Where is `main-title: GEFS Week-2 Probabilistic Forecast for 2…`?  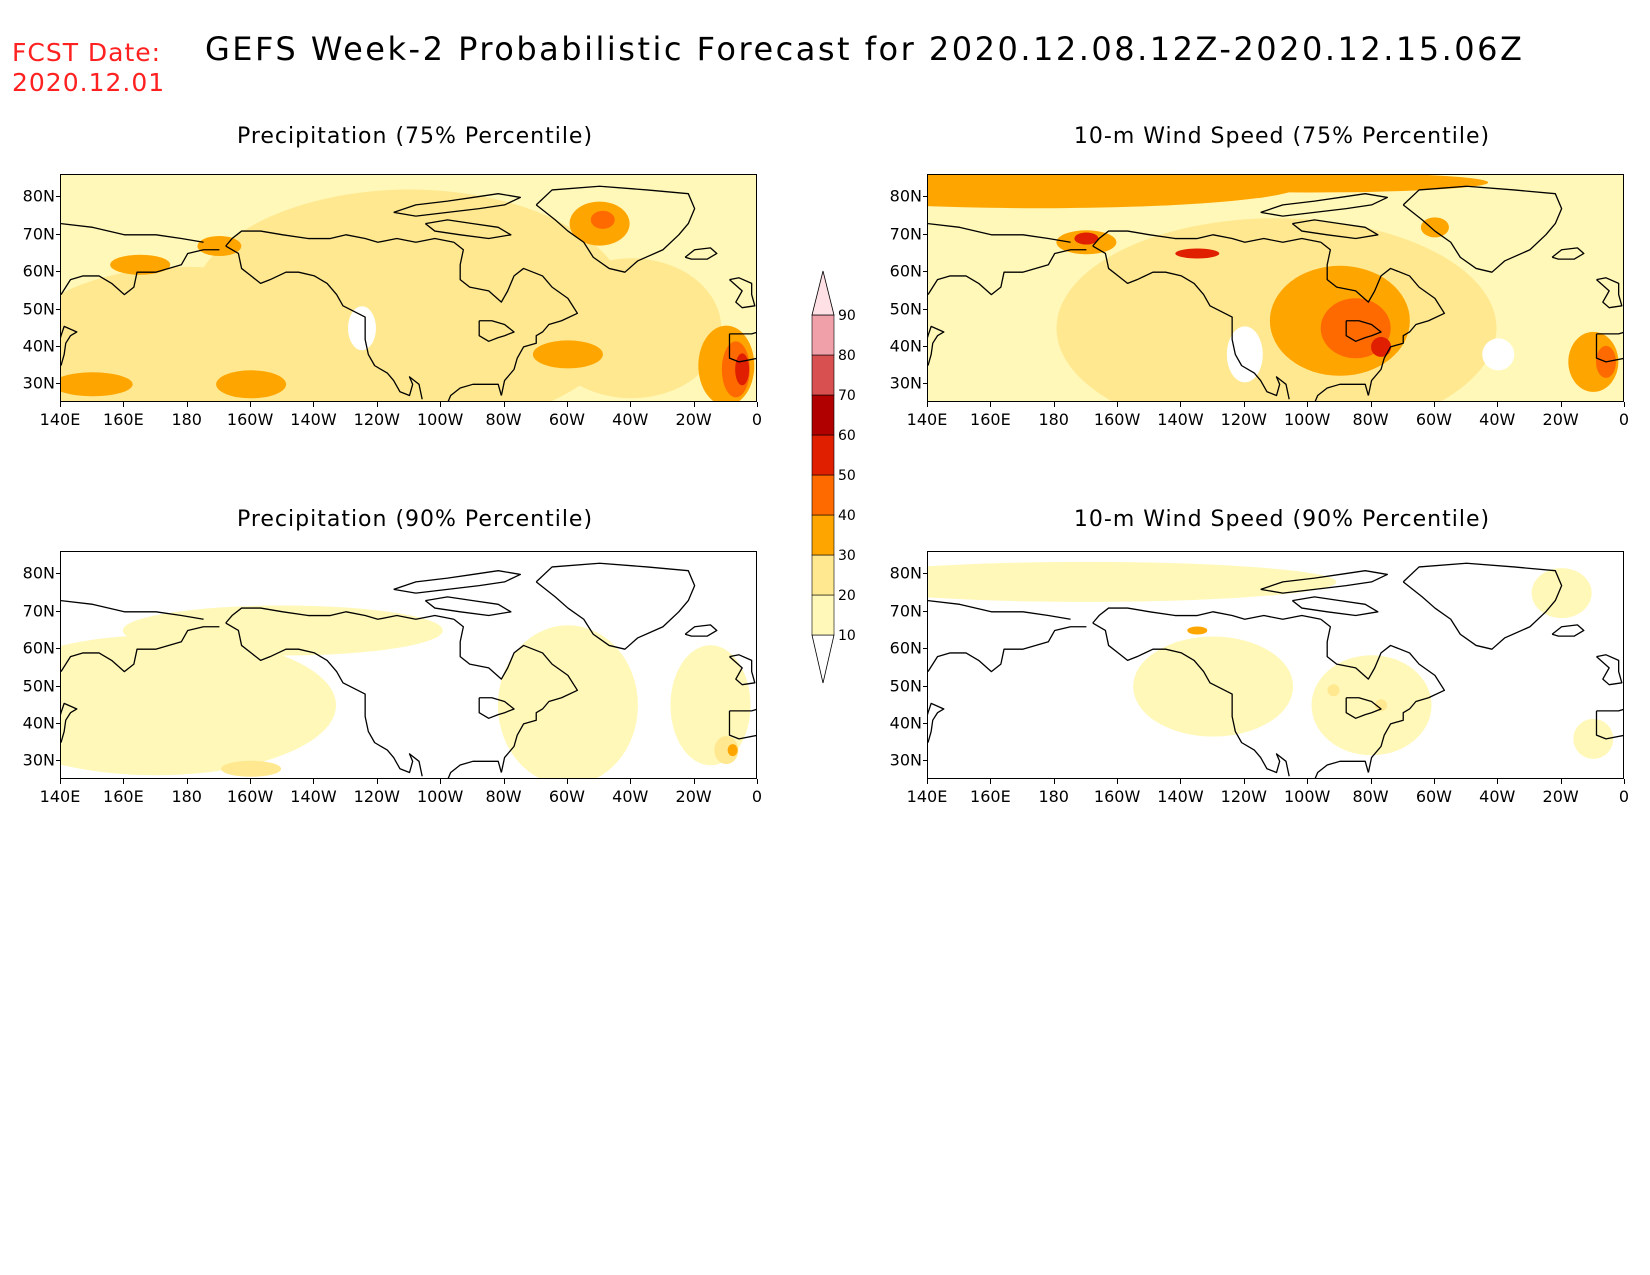
main-title: GEFS Week-2 Probabilistic Forecast for 2… is located at coordinates (865, 49).